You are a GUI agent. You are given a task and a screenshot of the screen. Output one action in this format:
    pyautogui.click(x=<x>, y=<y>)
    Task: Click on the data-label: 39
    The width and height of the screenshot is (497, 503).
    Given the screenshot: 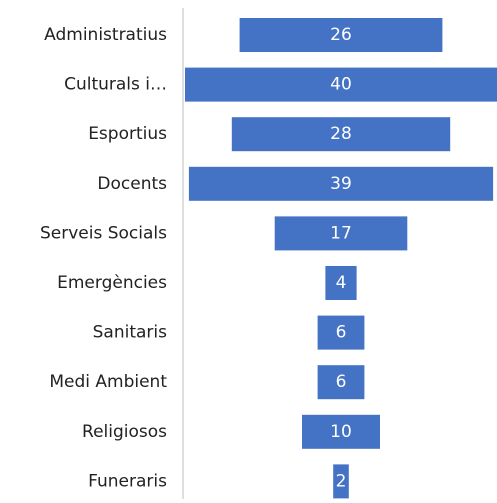 What is the action you would take?
    pyautogui.click(x=341, y=184)
    